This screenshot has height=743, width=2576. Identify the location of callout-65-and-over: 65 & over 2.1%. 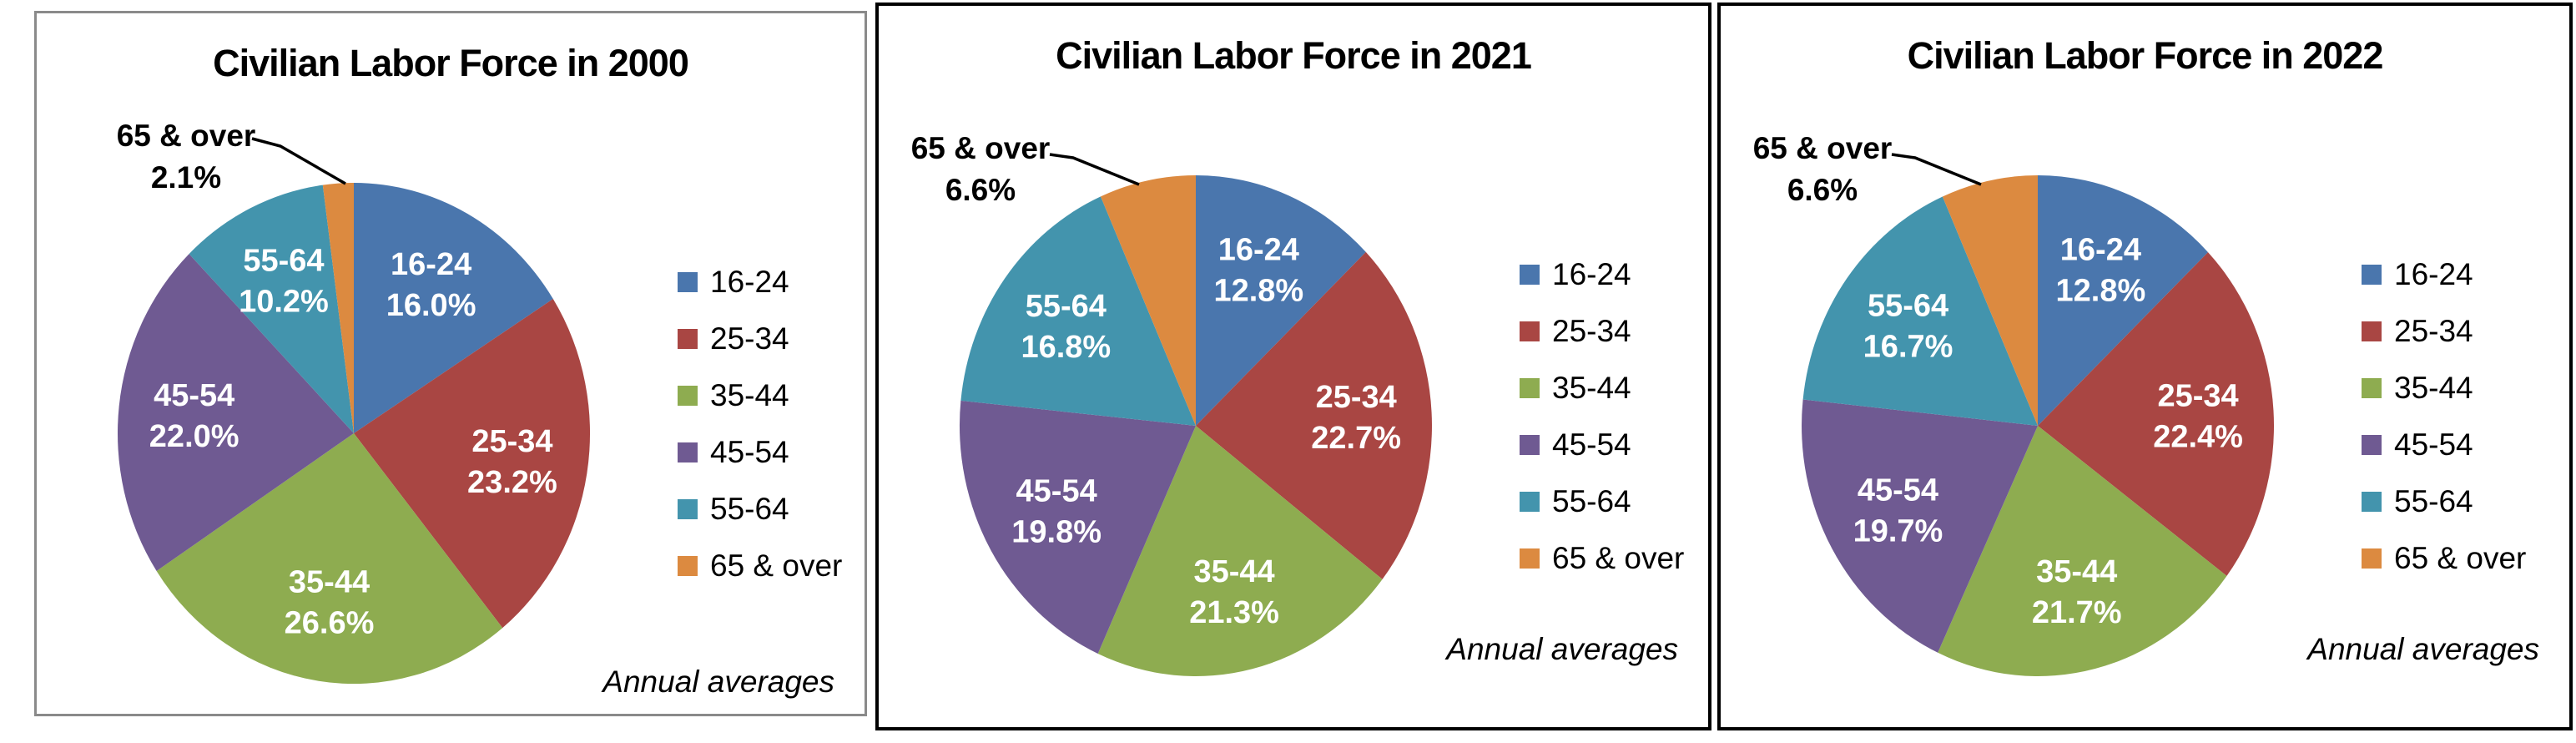
(186, 157).